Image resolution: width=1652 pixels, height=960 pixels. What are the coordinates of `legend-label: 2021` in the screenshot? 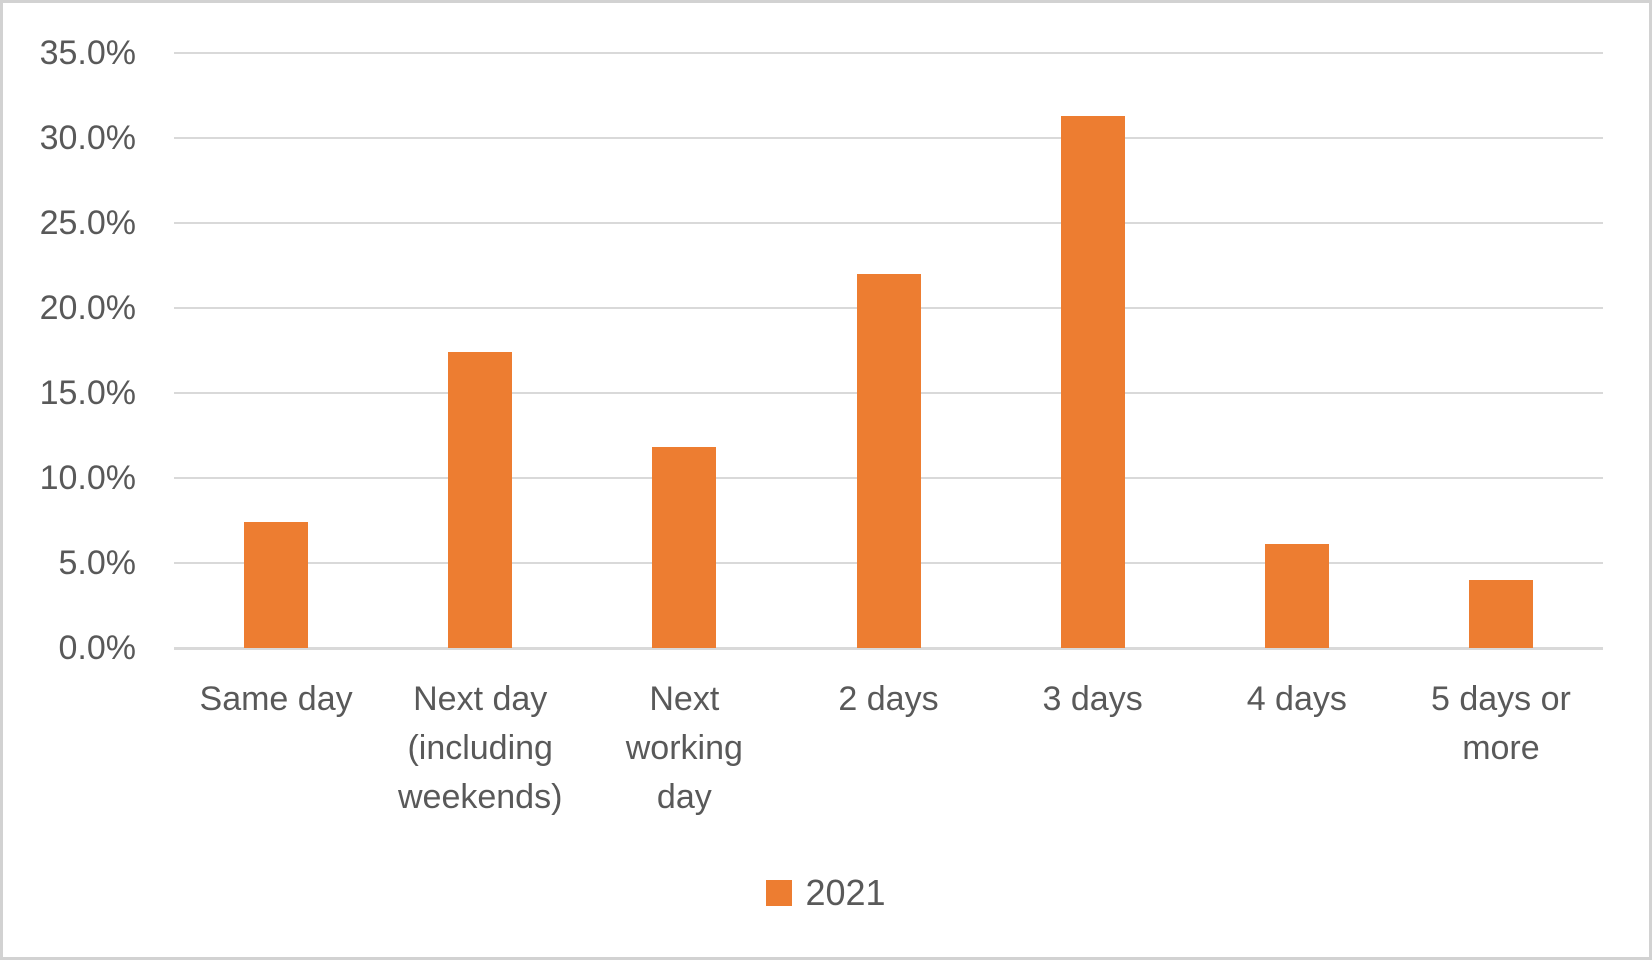 It's located at (845, 892).